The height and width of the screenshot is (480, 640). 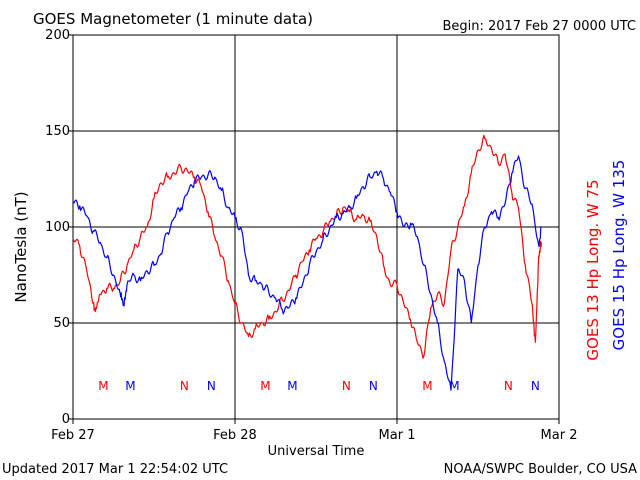 What do you see at coordinates (73, 435) in the screenshot?
I see `x-tick-label: Feb 27` at bounding box center [73, 435].